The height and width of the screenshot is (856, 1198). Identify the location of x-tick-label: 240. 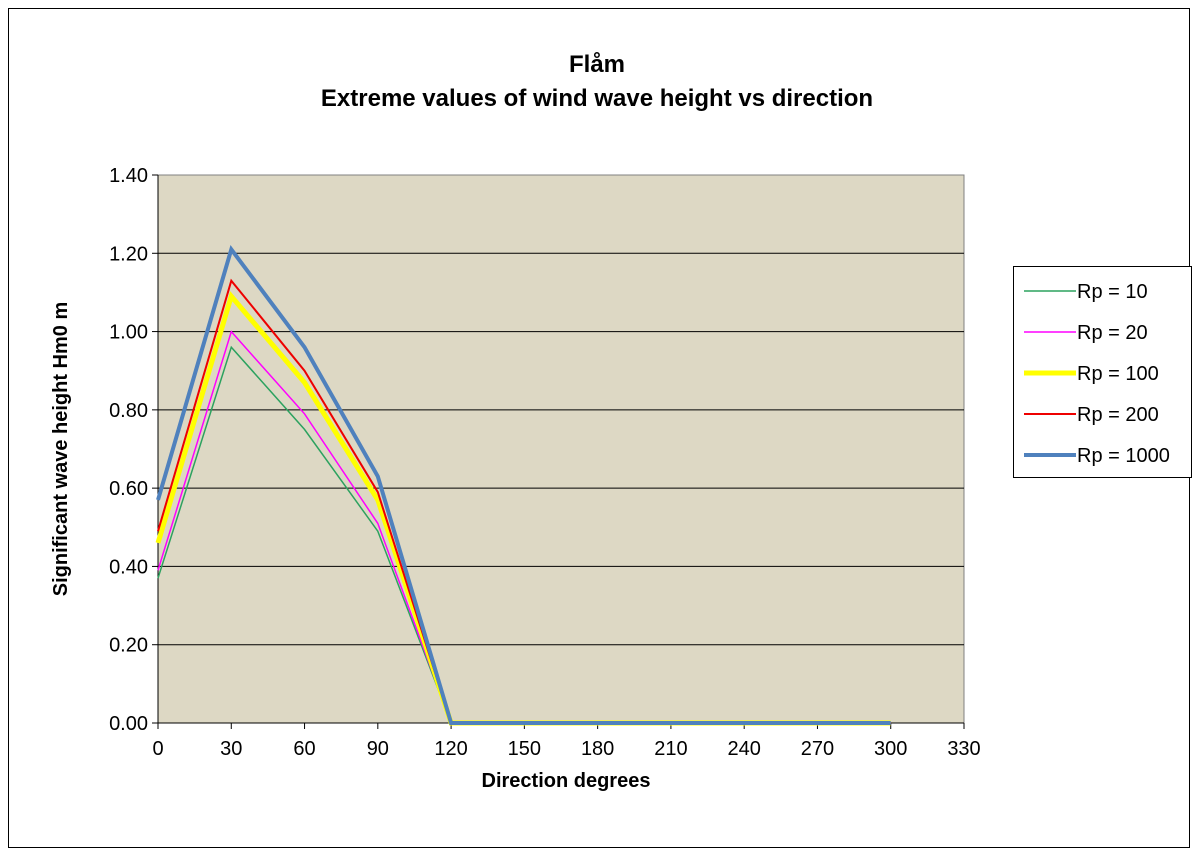
(743, 749).